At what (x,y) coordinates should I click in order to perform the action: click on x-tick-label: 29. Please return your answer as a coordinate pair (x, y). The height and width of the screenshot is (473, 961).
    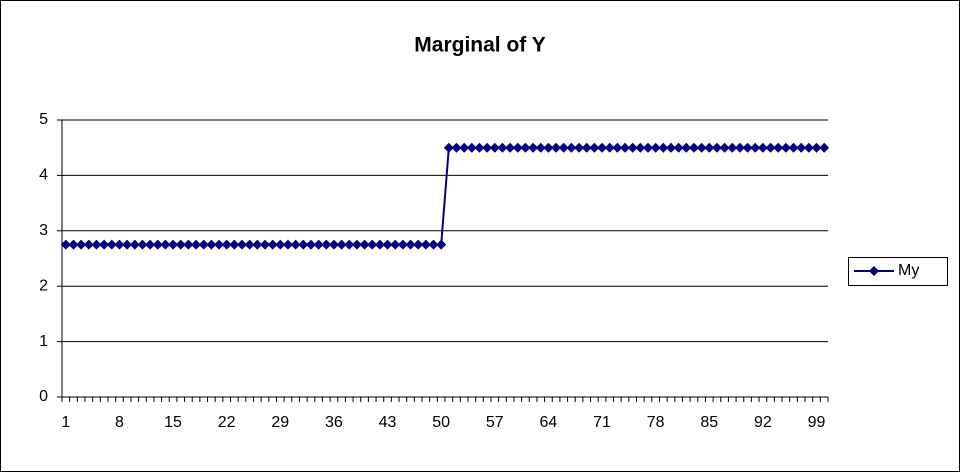
    Looking at the image, I should click on (280, 422).